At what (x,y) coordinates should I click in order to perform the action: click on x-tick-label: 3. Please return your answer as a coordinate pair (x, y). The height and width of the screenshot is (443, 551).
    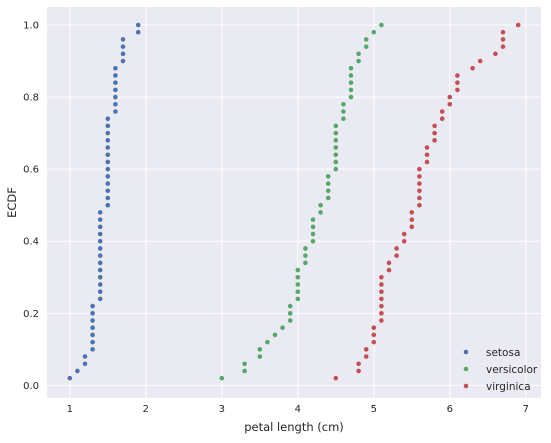
    Looking at the image, I should click on (222, 409).